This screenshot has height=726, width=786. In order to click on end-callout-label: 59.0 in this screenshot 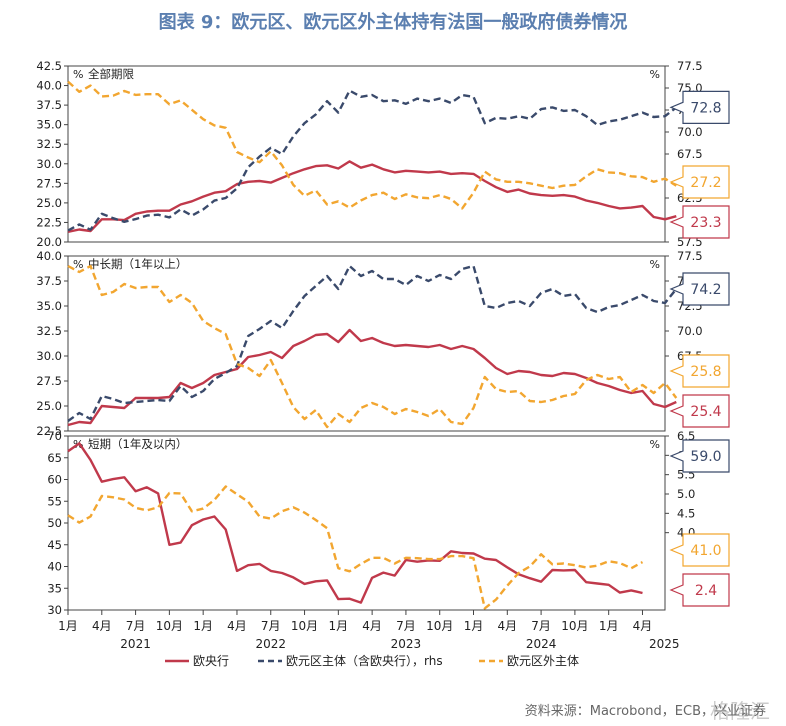, I will do `click(705, 457)`.